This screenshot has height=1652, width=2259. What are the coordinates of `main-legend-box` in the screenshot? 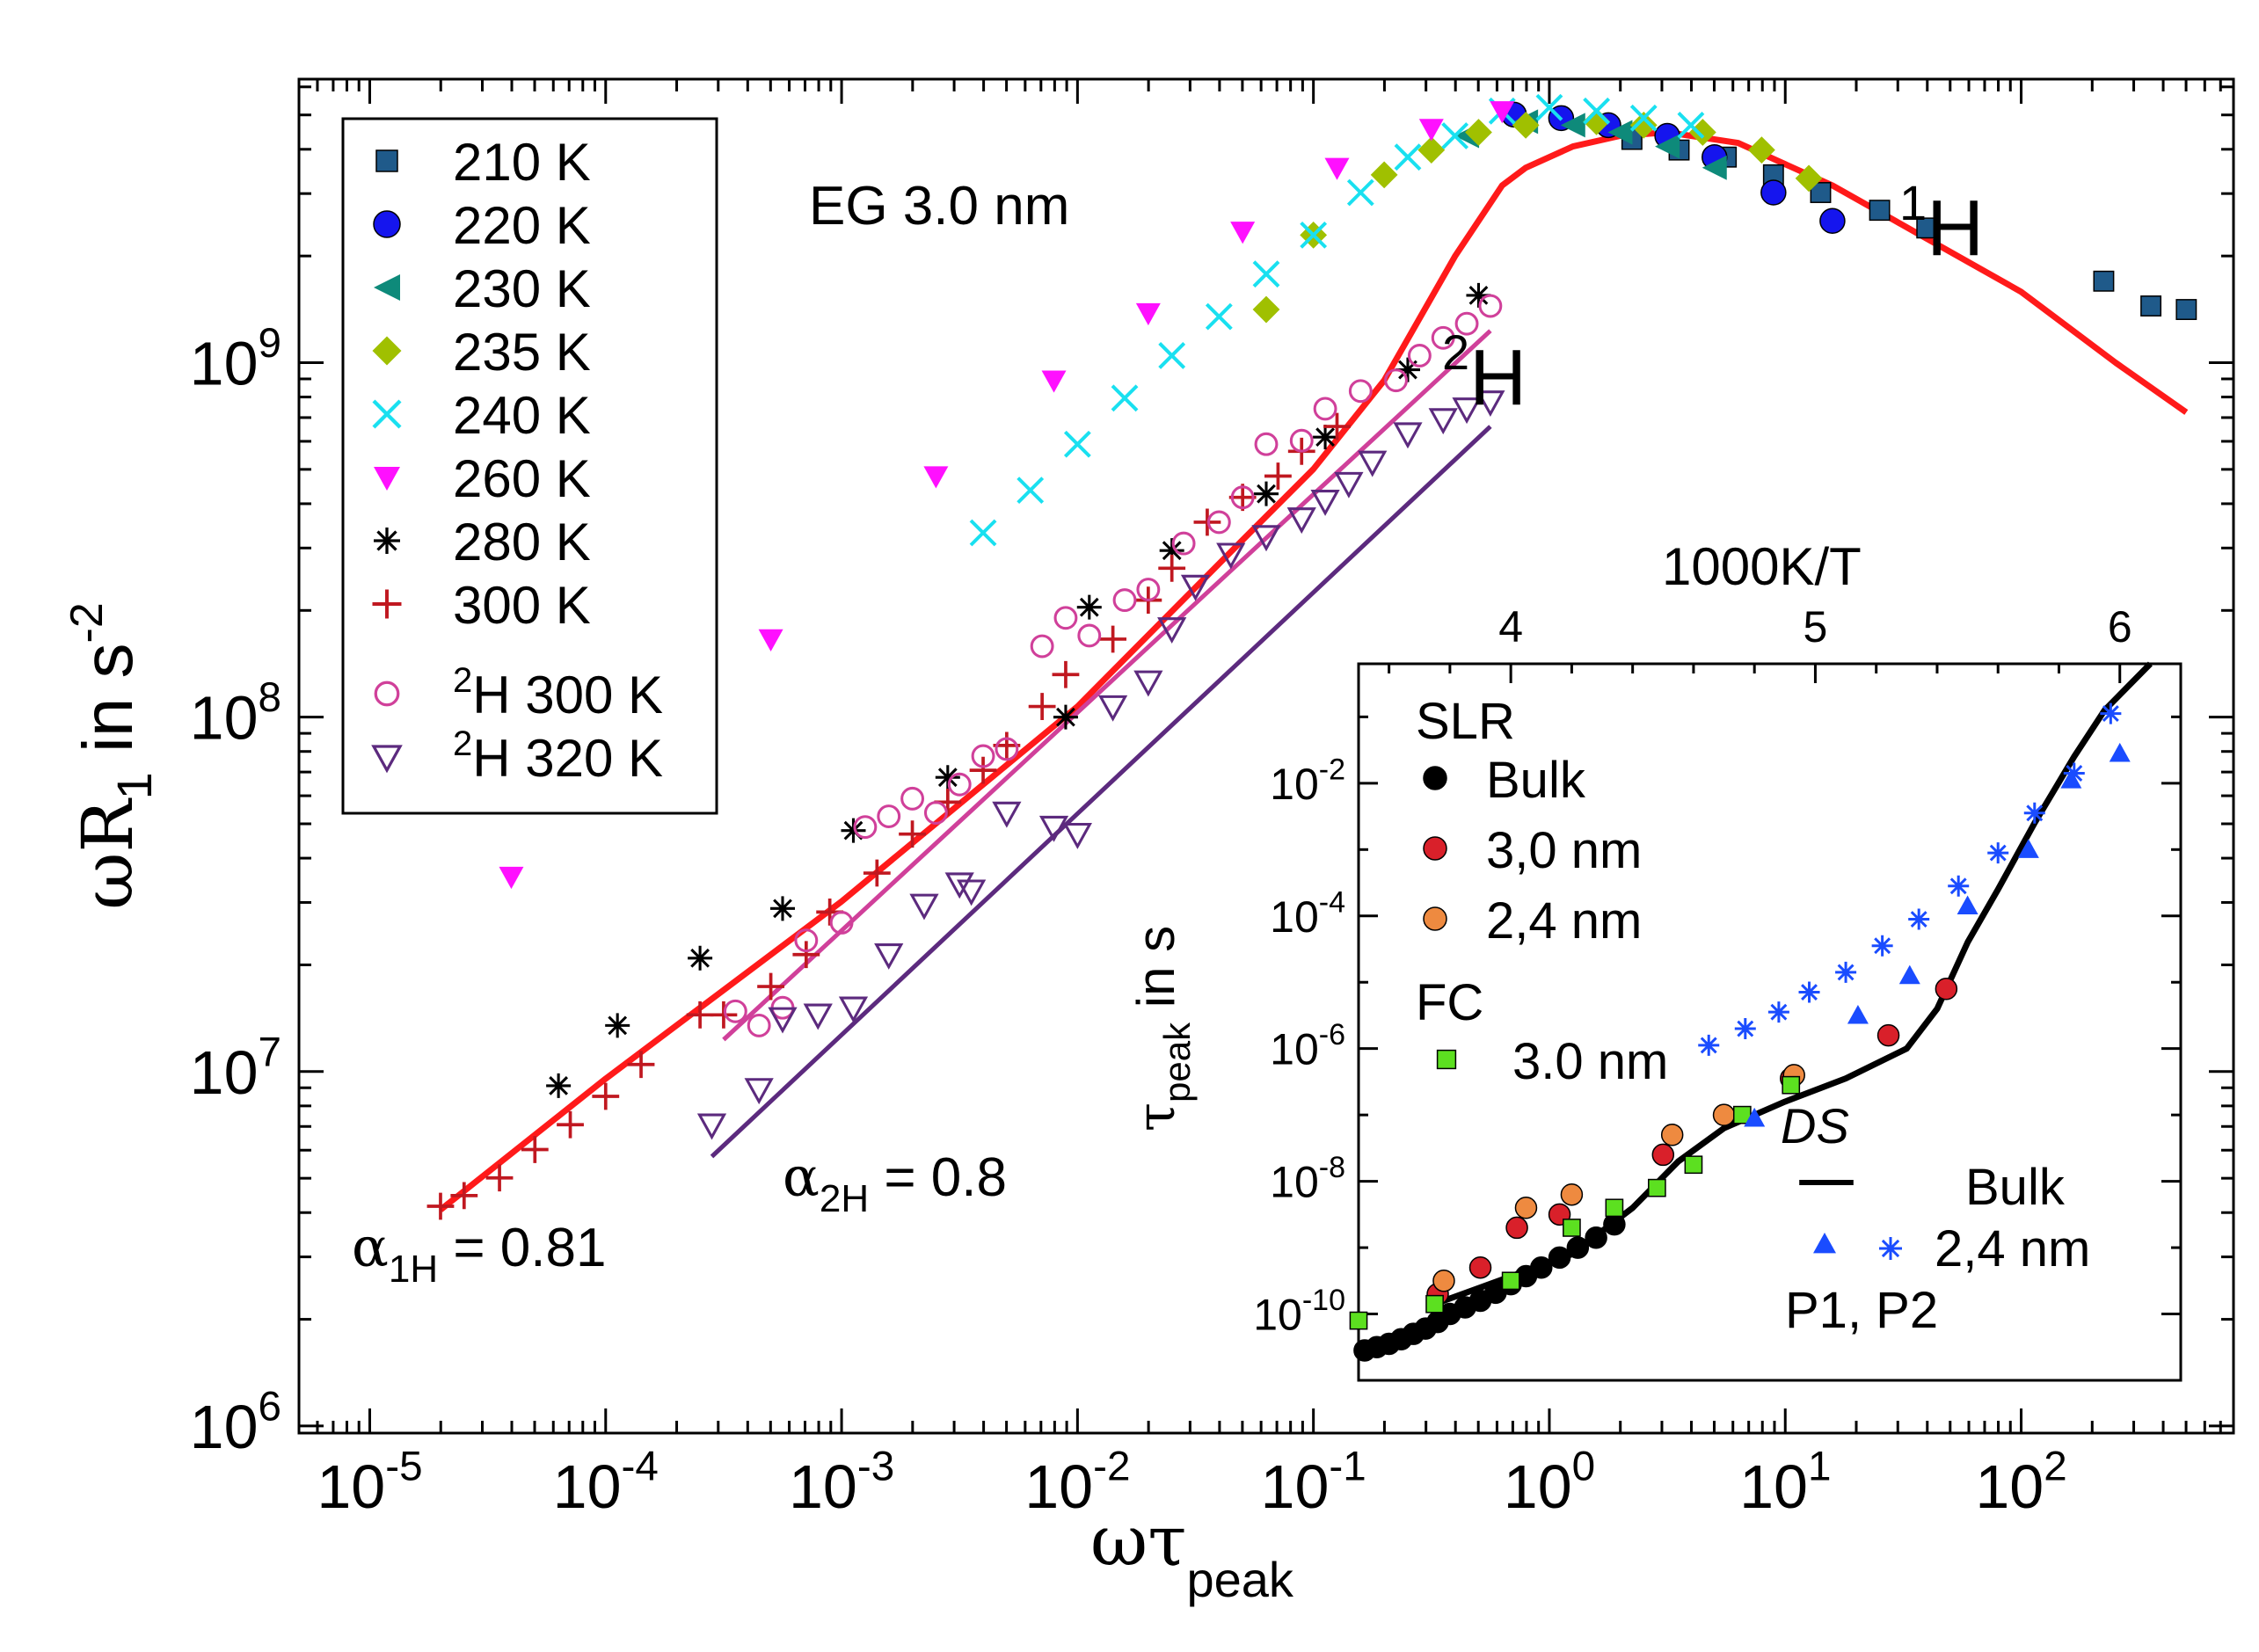 It's located at (529, 466).